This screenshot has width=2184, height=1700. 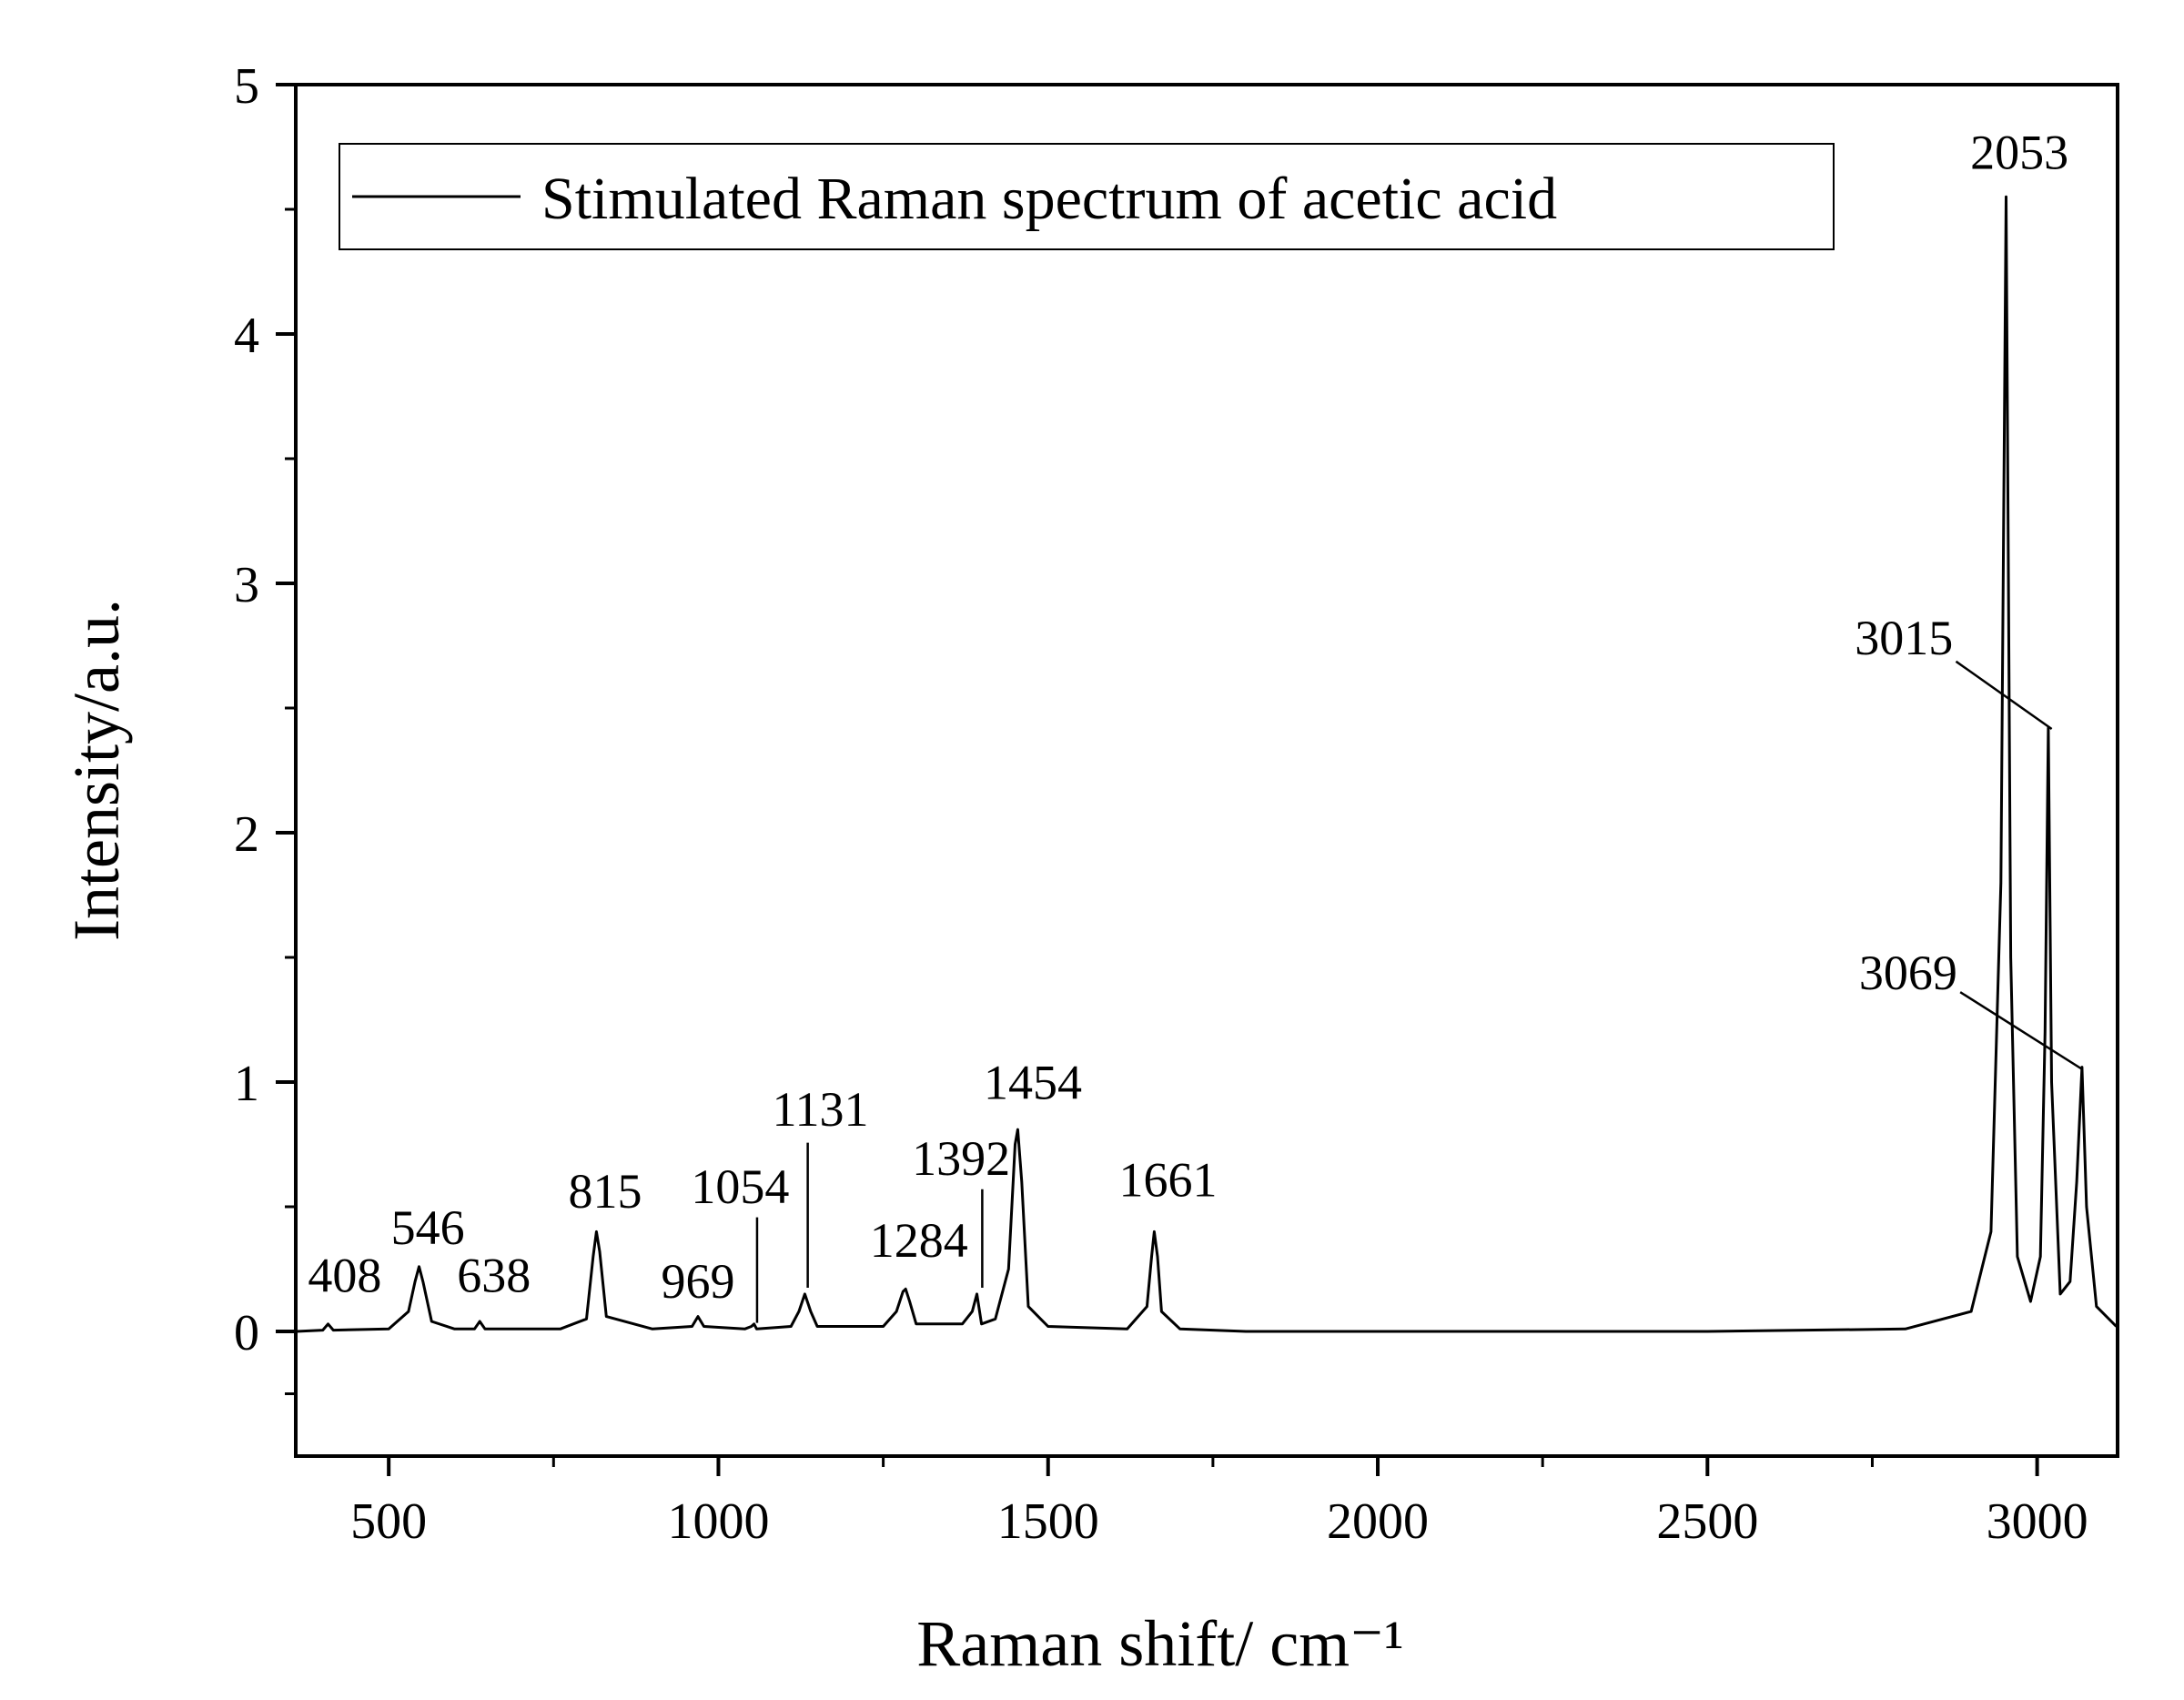 What do you see at coordinates (246, 834) in the screenshot?
I see `y-tick-label: 2` at bounding box center [246, 834].